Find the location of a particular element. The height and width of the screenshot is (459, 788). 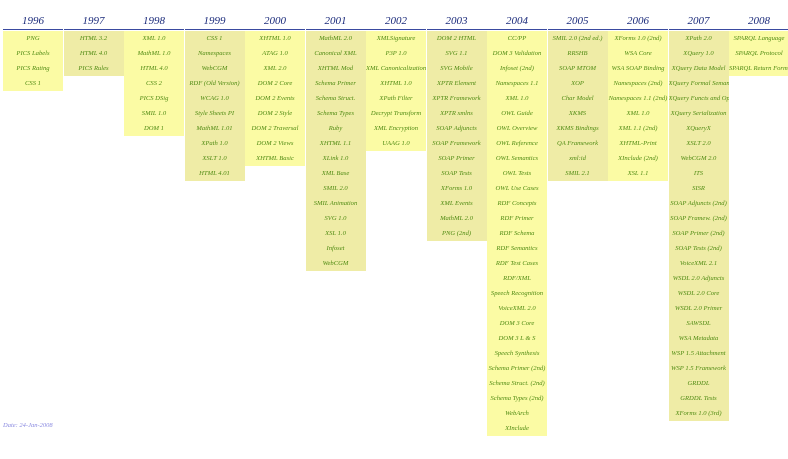

spec-item: HTML 4.01 is located at coordinates (214, 173).